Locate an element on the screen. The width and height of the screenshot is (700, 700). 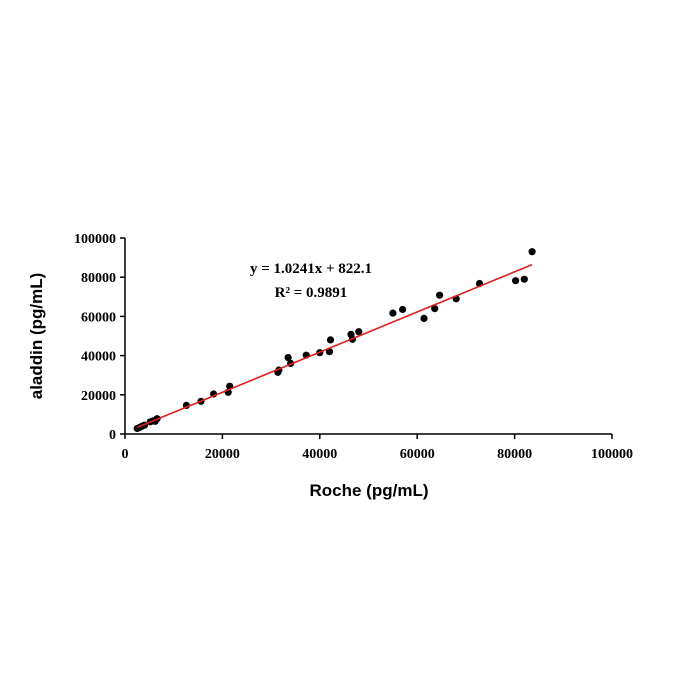
y-tick-label: 100000 is located at coordinates (95, 239).